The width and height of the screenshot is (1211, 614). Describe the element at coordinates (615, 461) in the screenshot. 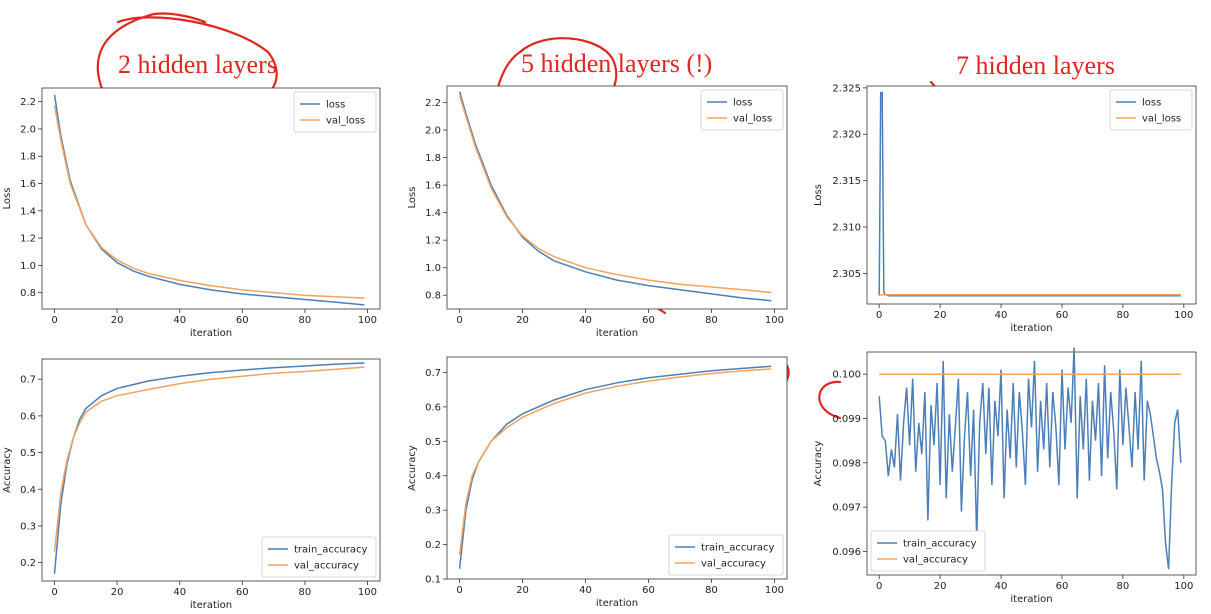

I see `series-line-val-accuracy` at that location.